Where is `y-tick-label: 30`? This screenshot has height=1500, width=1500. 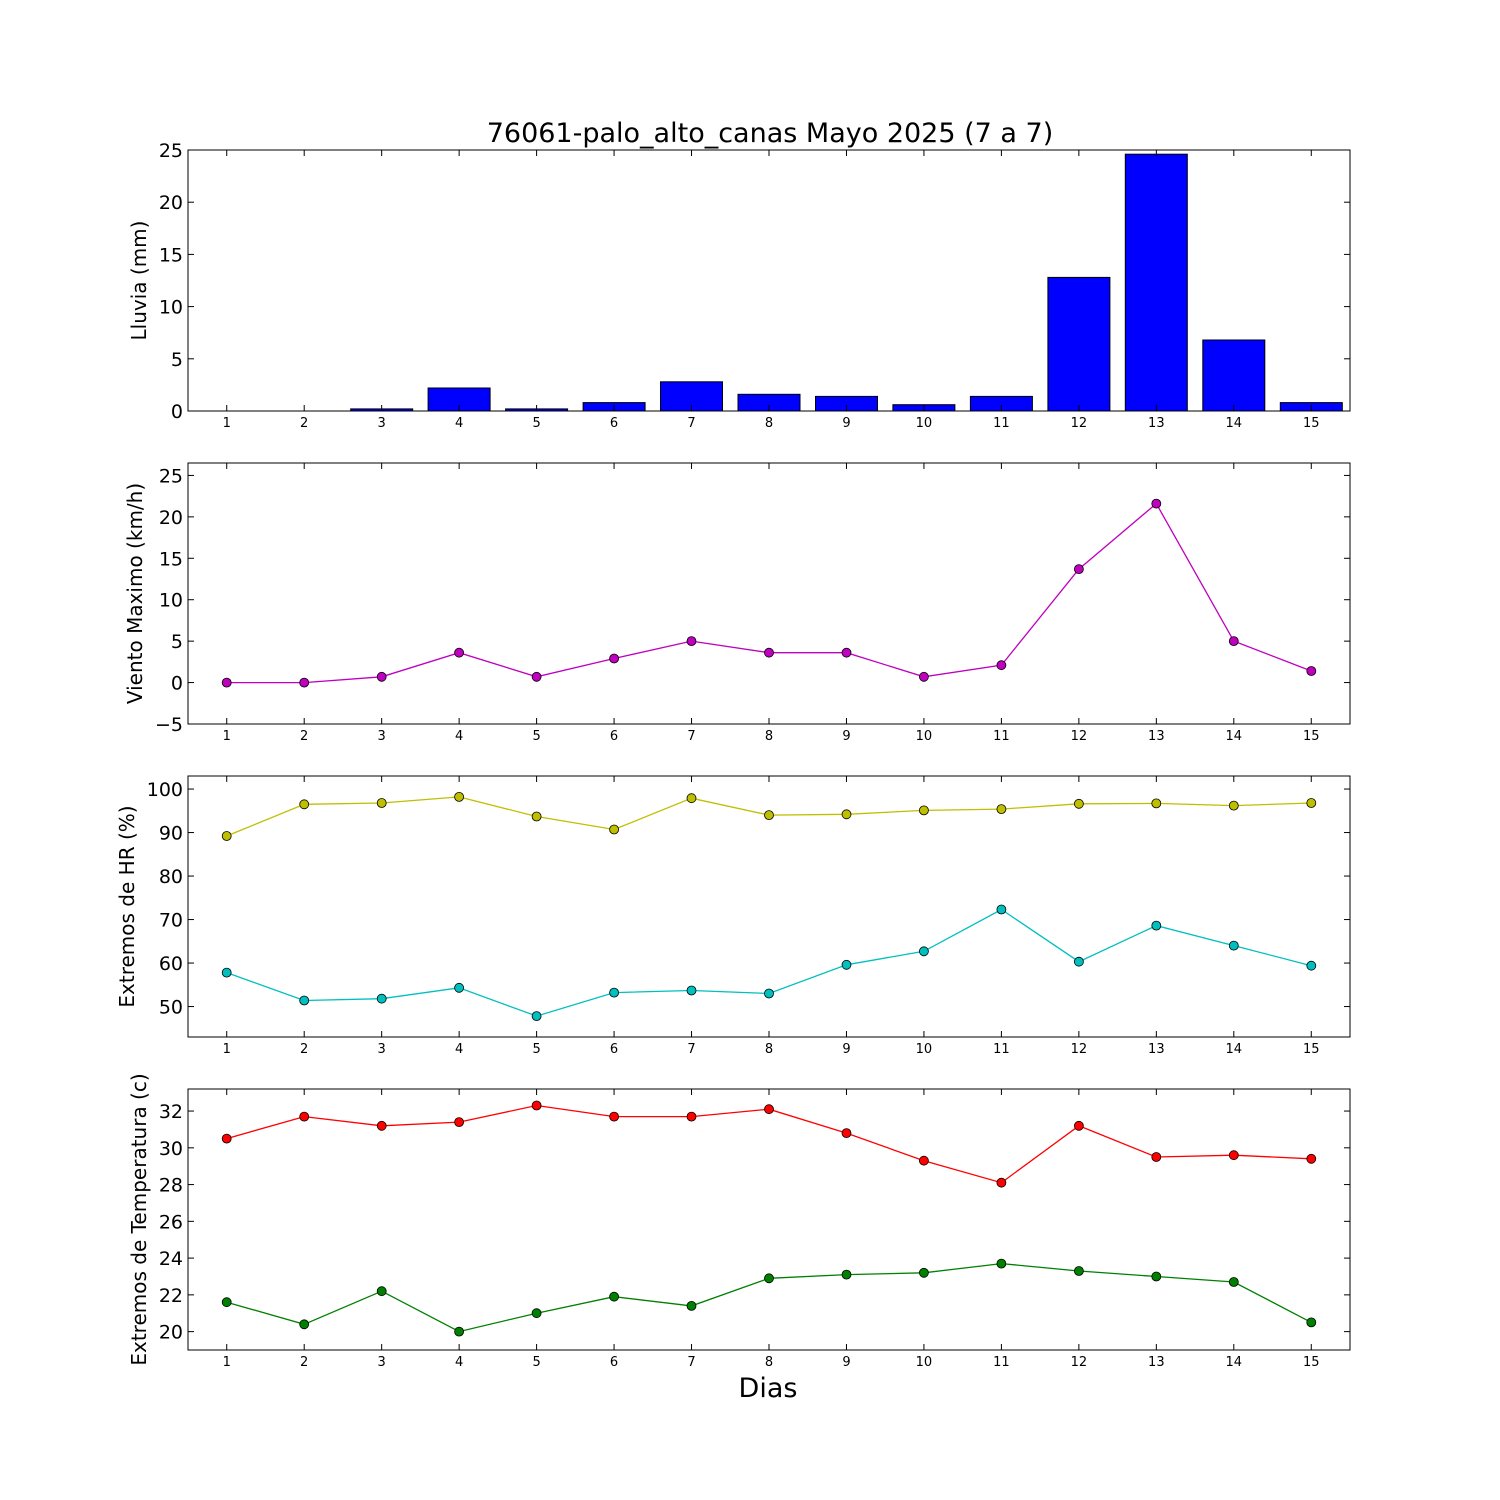 y-tick-label: 30 is located at coordinates (171, 1149).